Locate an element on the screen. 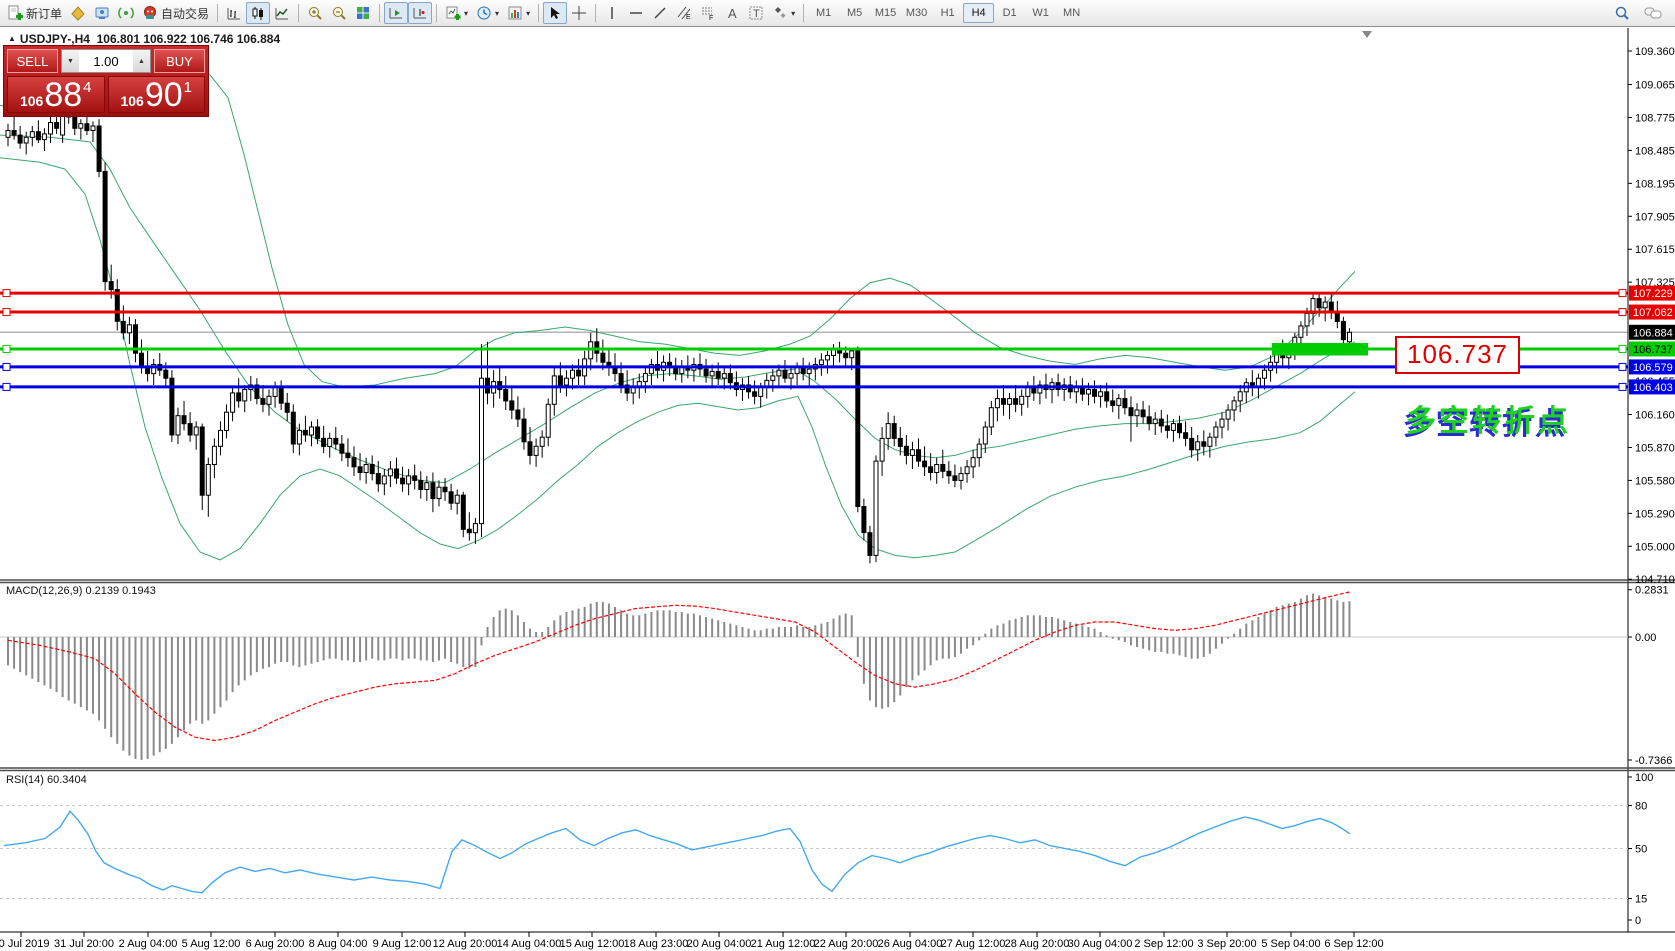  bar-chart-button is located at coordinates (234, 13).